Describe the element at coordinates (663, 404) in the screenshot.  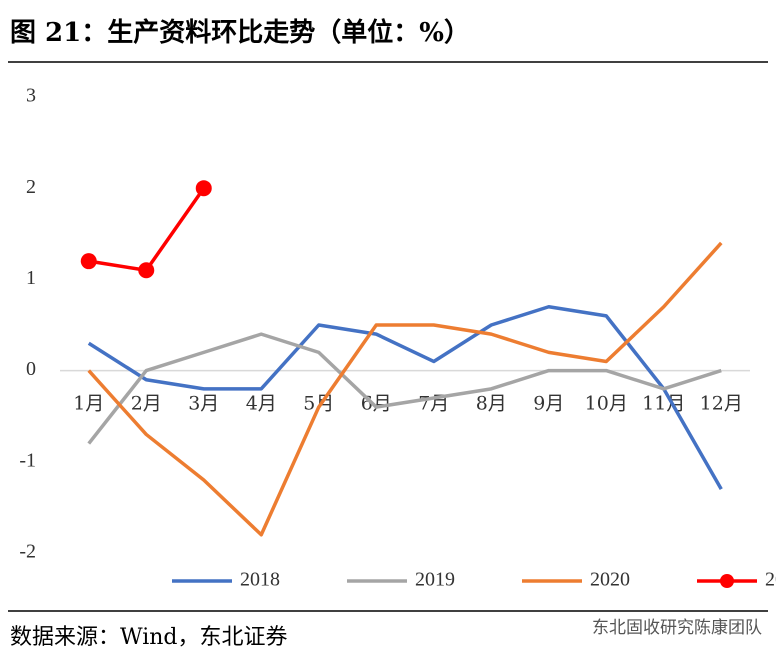
I see `x-tick-label: 11月` at that location.